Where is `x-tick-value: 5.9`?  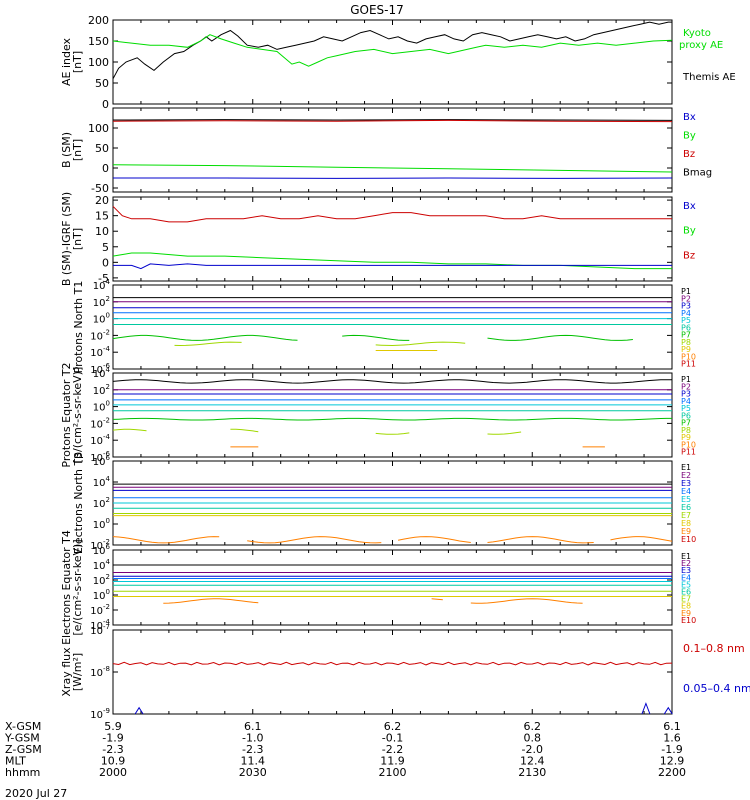
x-tick-value: 5.9 is located at coordinates (113, 726).